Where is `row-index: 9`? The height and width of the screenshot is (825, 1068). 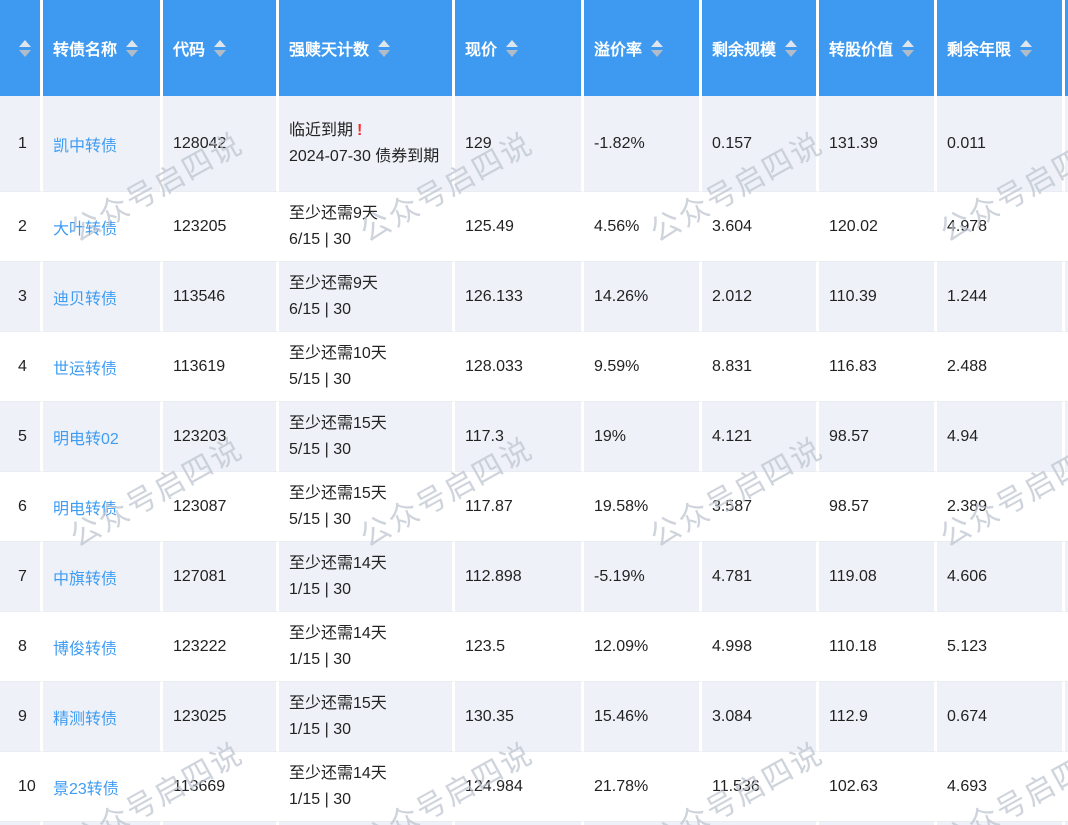
row-index: 9 is located at coordinates (22, 716).